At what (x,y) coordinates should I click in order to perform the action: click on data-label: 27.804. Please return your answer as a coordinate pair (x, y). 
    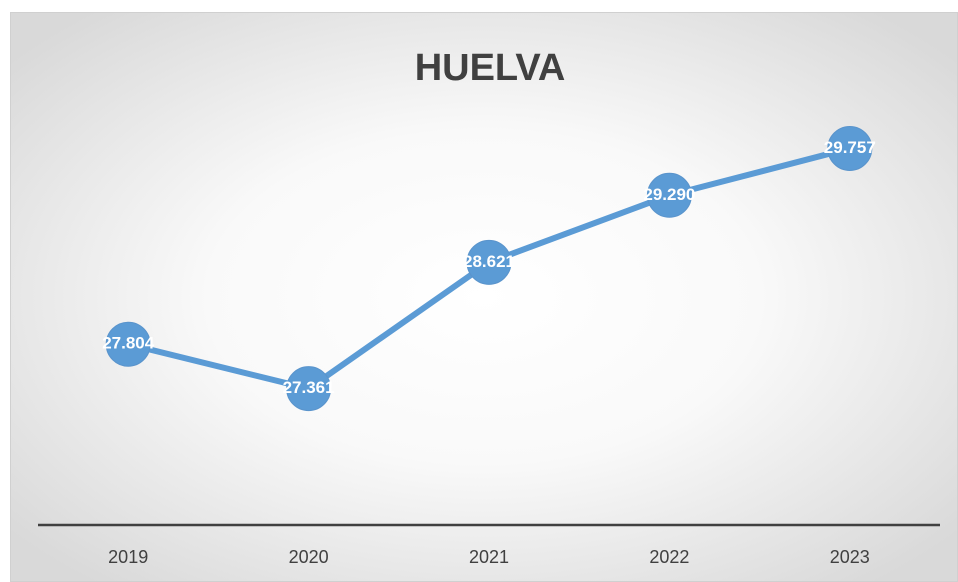
    Looking at the image, I should click on (128, 343).